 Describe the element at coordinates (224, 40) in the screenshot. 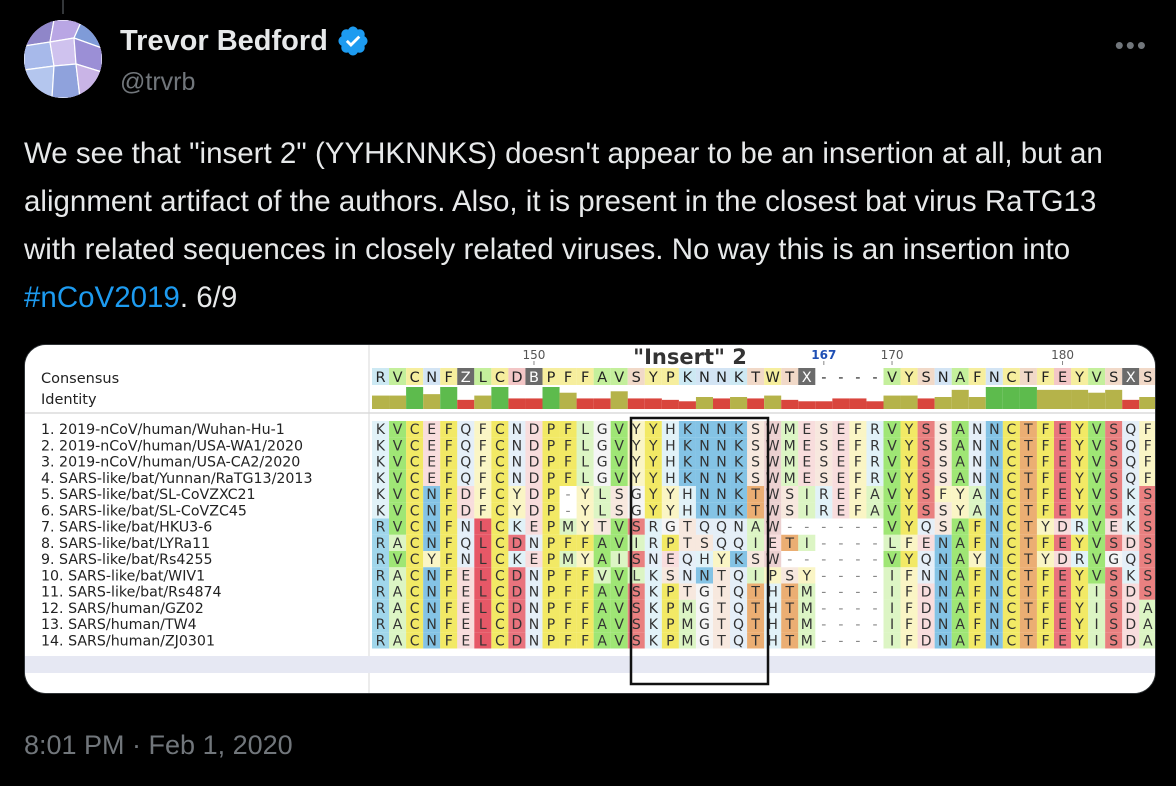

I see `author-display-name: Trevor Bedford` at that location.